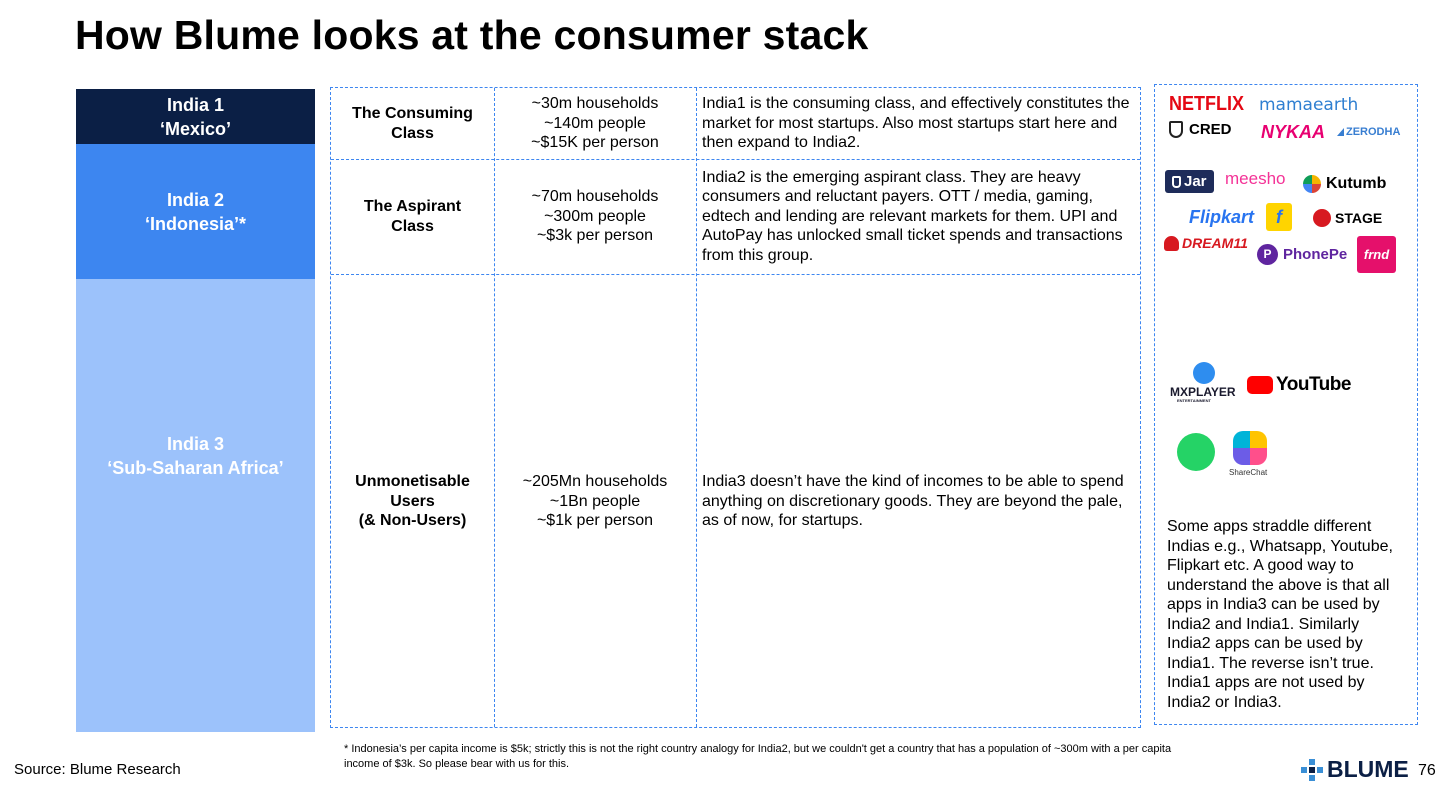  I want to click on sharechat-label: ShareChat, so click(1248, 472).